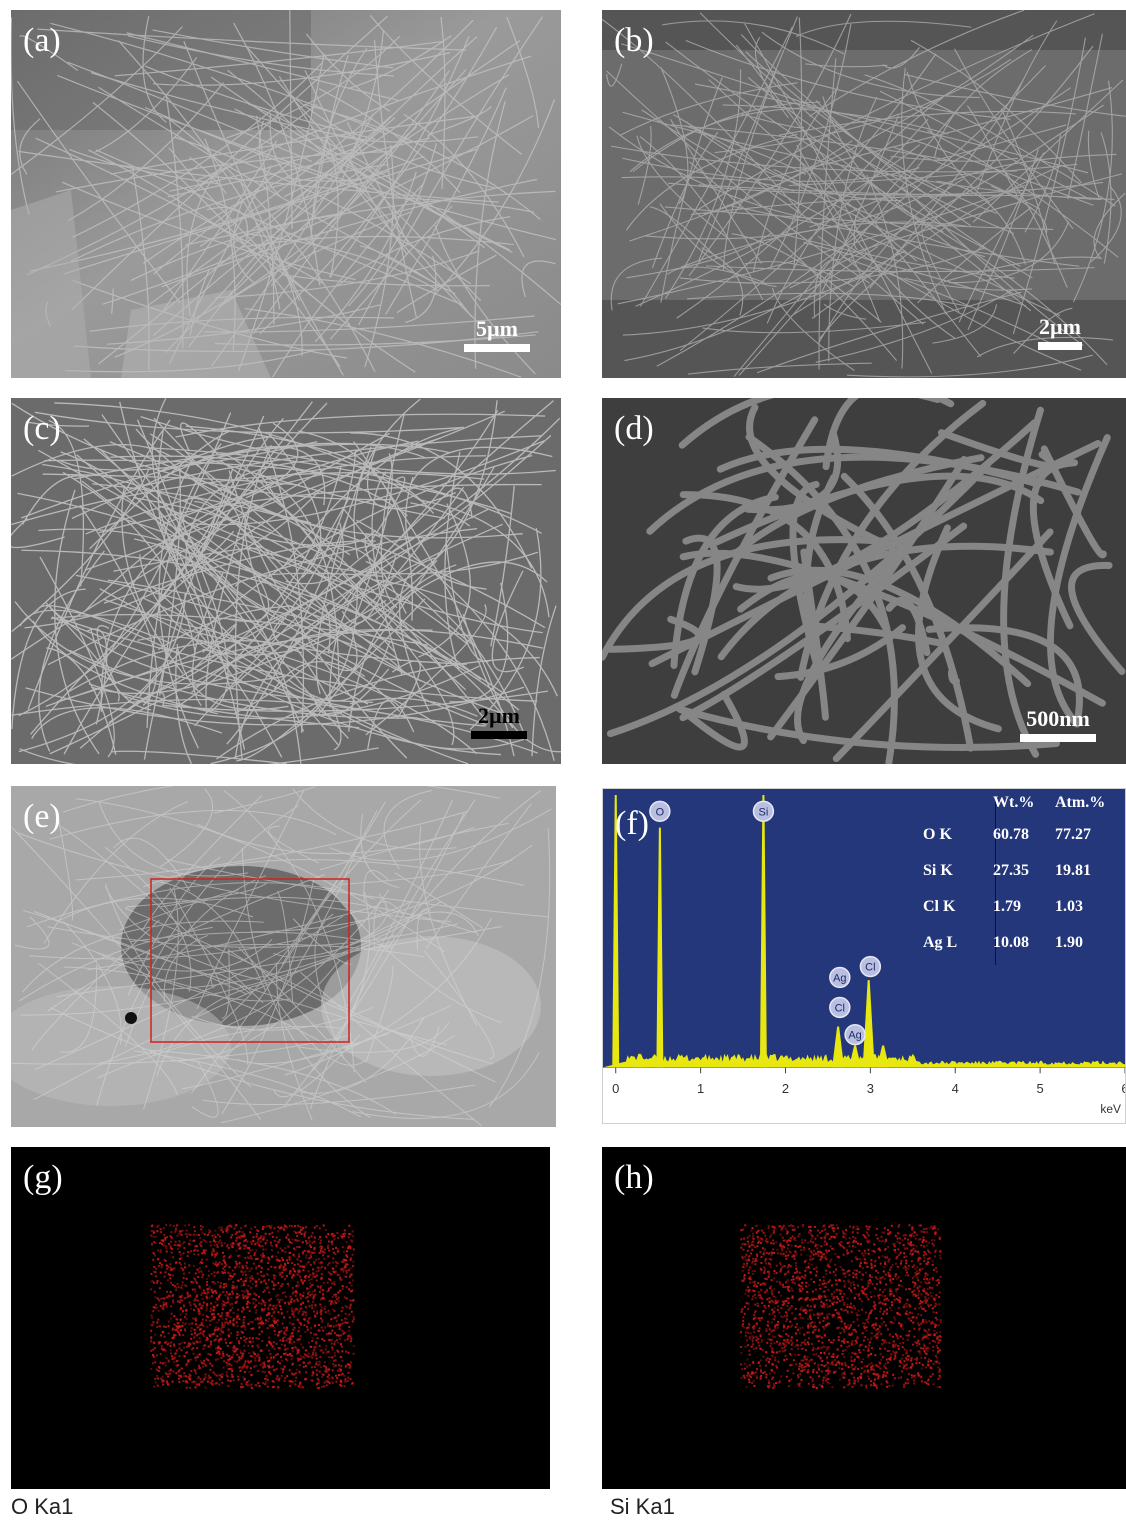 The height and width of the screenshot is (1521, 1126). What do you see at coordinates (1069, 906) in the screenshot?
I see `atm-value: 1.03` at bounding box center [1069, 906].